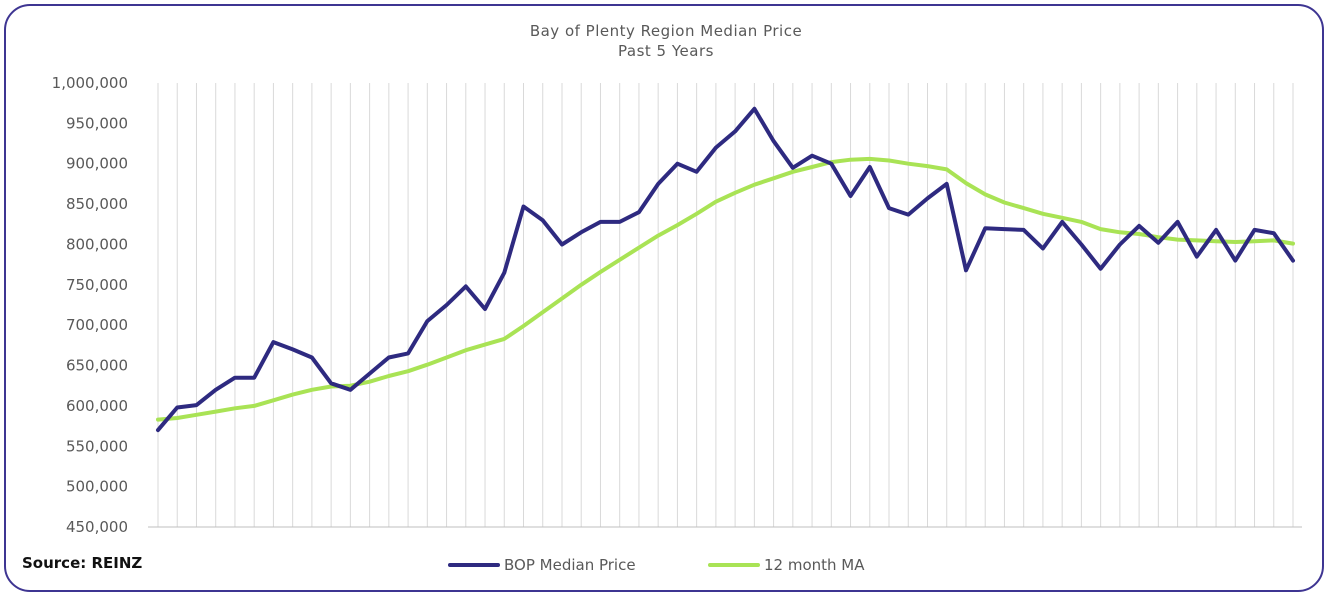 This screenshot has width=1332, height=600. What do you see at coordinates (474, 565) in the screenshot?
I see `legend-swatch-bop` at bounding box center [474, 565].